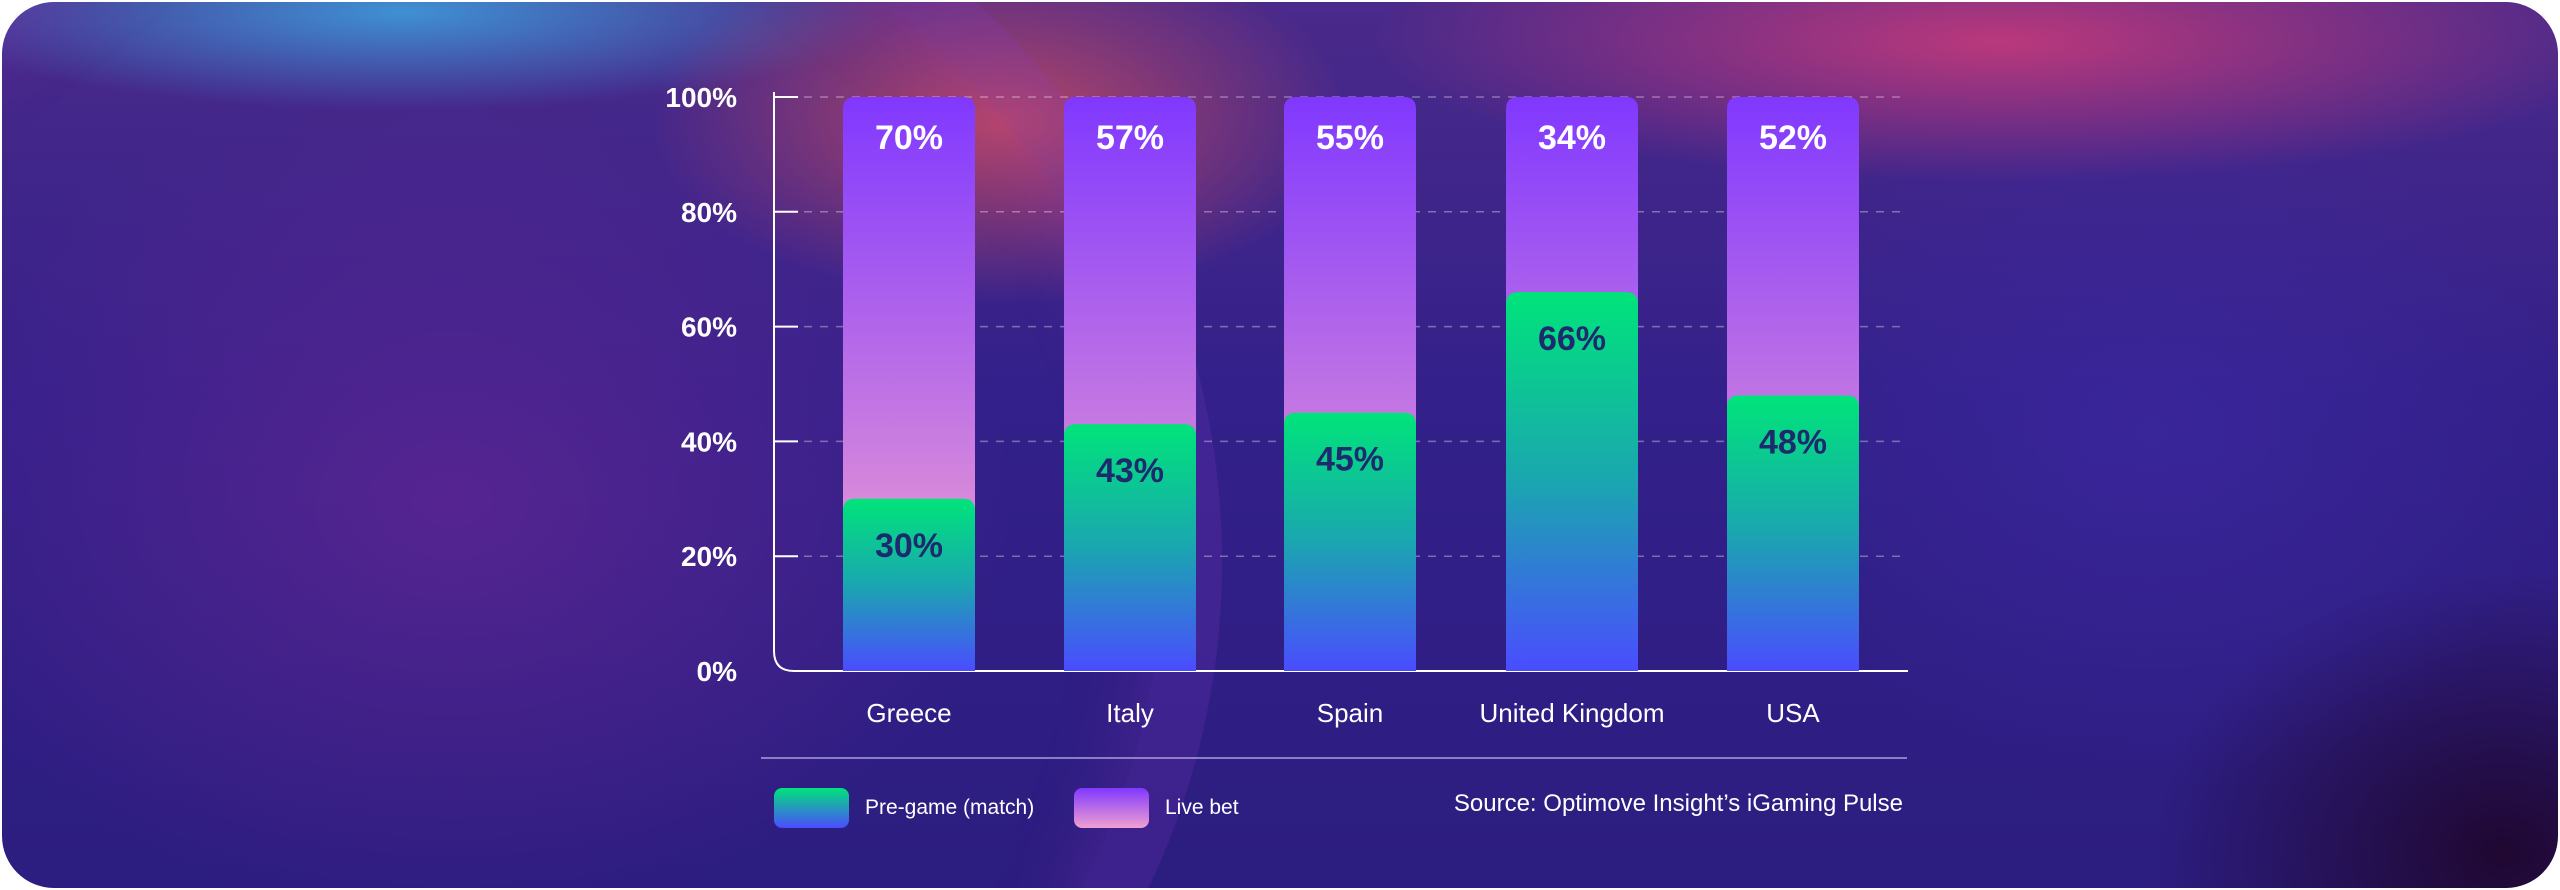  Describe the element at coordinates (1793, 138) in the screenshot. I see `data-label-live-bet: 52%` at that location.